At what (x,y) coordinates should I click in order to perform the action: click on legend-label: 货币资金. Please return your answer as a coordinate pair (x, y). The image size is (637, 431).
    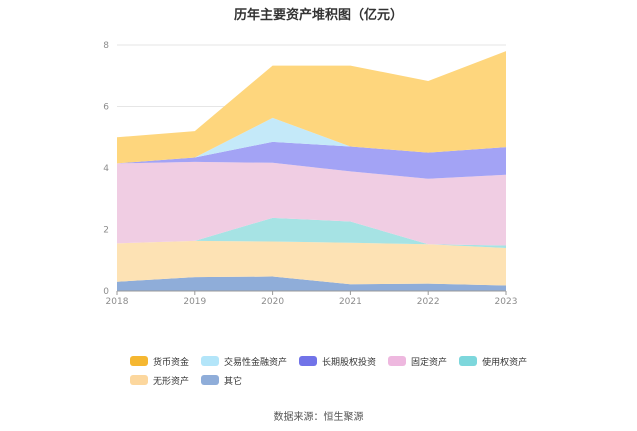
    Looking at the image, I should click on (171, 362).